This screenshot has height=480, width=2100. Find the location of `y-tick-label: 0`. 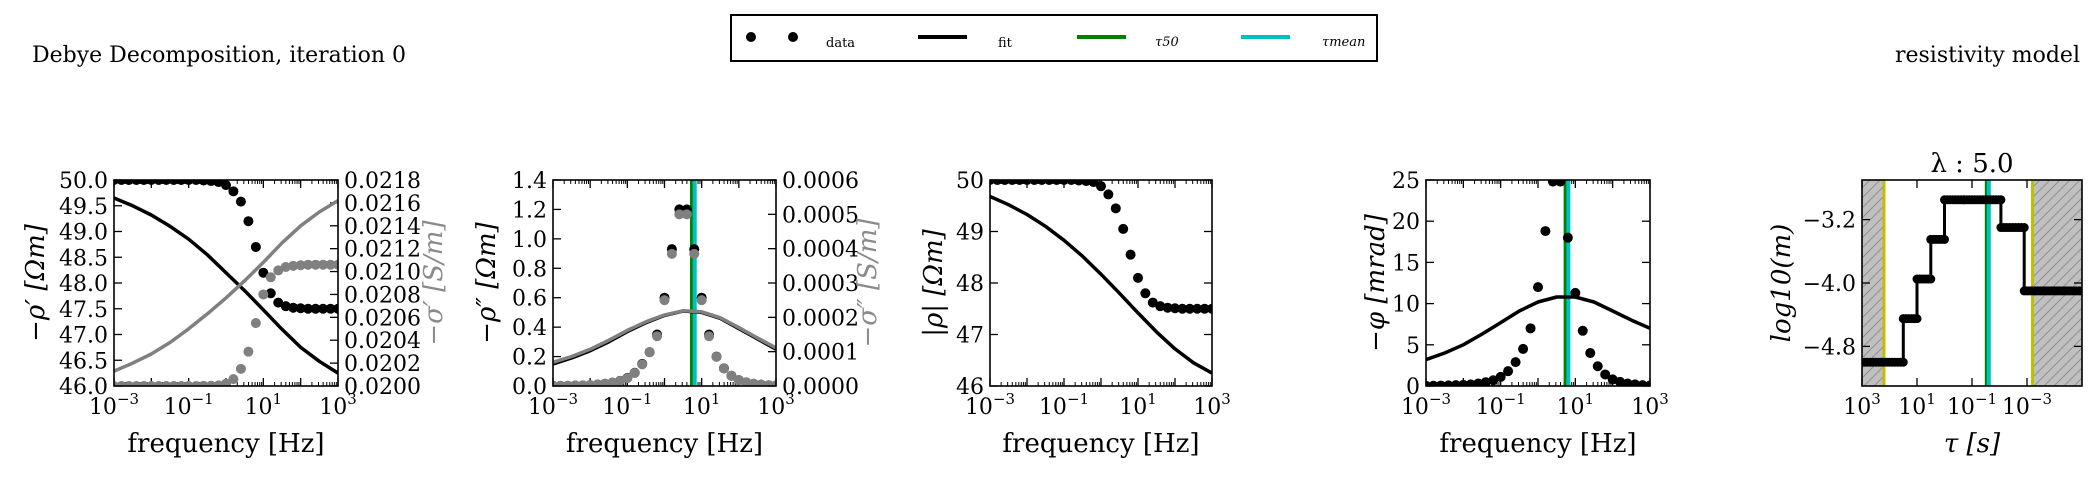

y-tick-label: 0 is located at coordinates (1413, 387).